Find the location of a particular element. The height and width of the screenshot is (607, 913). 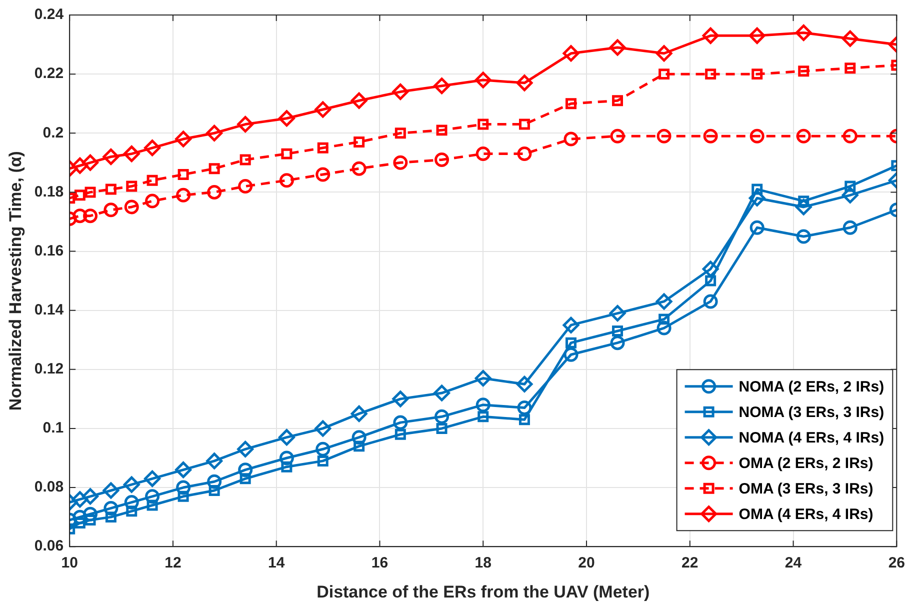

x-tick-label: 12 is located at coordinates (173, 563).